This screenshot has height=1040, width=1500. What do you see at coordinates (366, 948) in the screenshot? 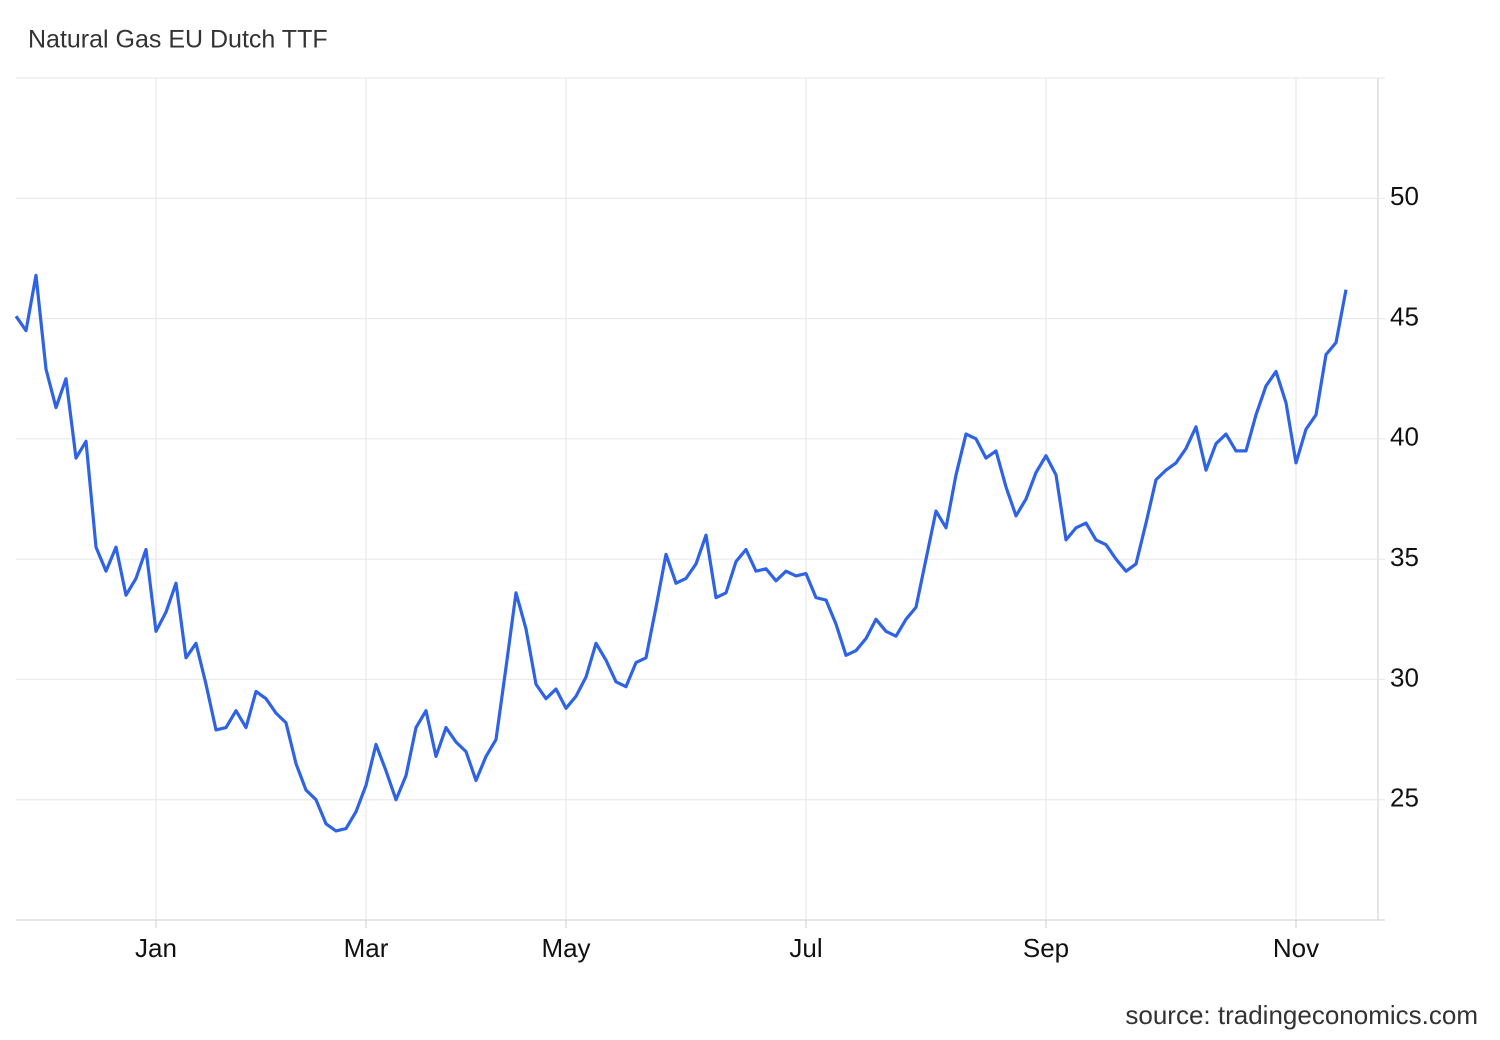
I see `x-tick-label: Mar` at bounding box center [366, 948].